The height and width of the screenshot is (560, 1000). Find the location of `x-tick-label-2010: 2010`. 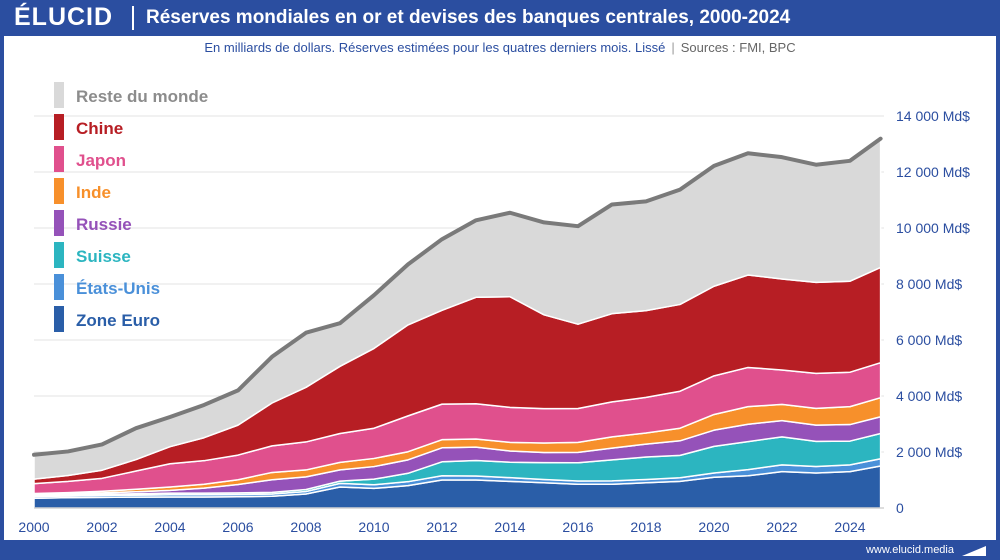

x-tick-label-2010: 2010 is located at coordinates (373, 527).